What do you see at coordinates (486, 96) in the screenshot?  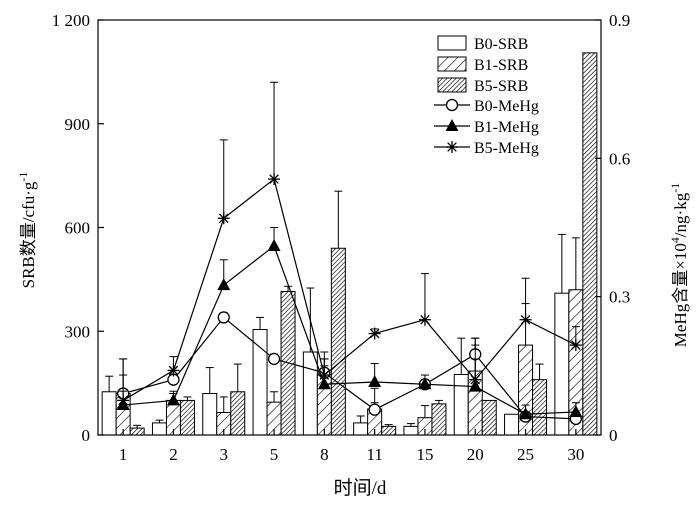 I see `legend: B0-SRB B1-SRB B5-SRB B0-MeHg B1-MeHg B5-MeHg` at bounding box center [486, 96].